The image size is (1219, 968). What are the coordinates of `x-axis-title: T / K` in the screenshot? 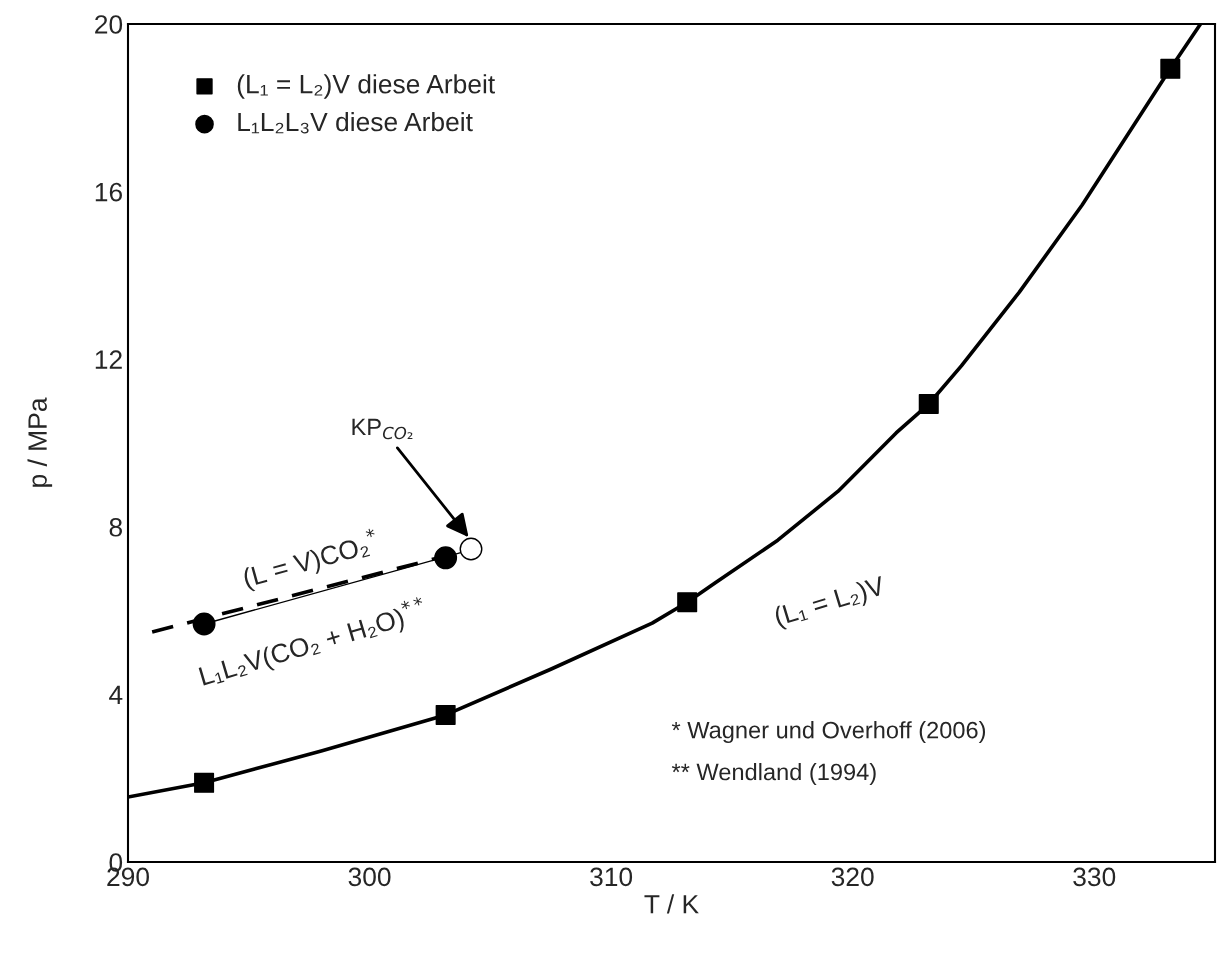 It's located at (671, 904).